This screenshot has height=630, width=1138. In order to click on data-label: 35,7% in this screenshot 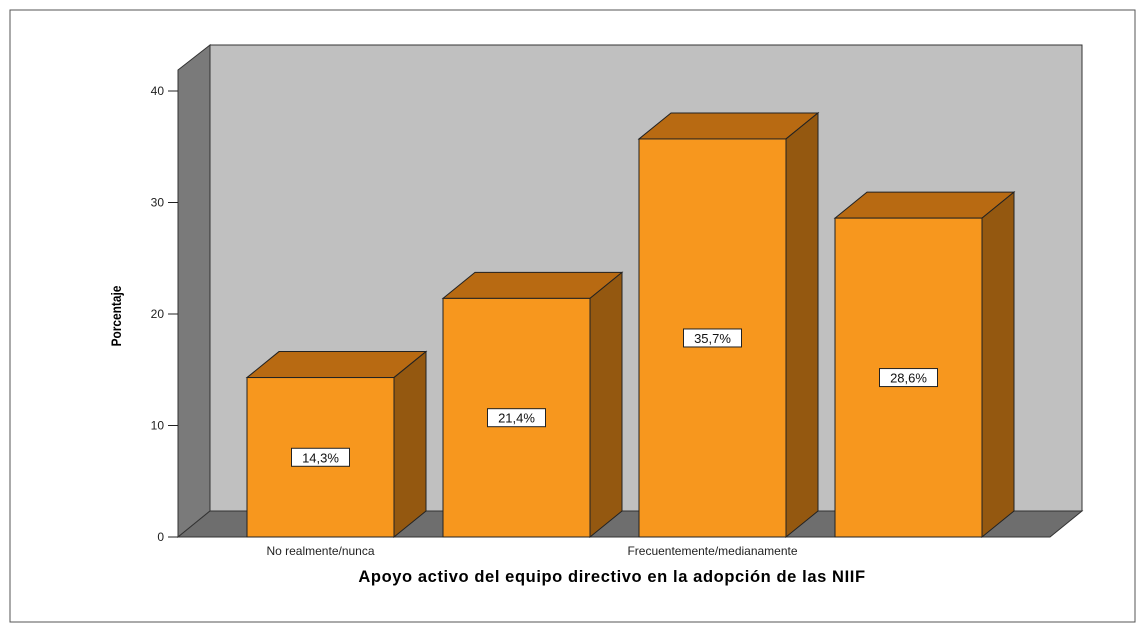, I will do `click(712, 338)`.